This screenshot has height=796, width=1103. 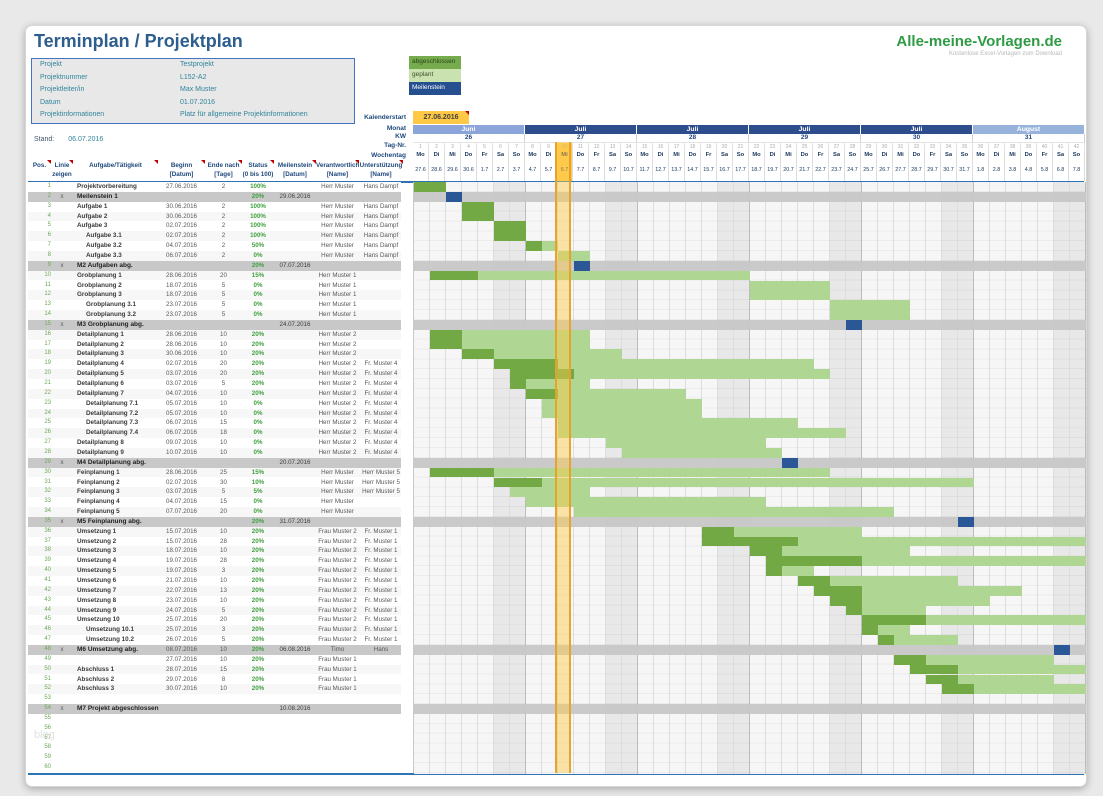 What do you see at coordinates (223, 433) in the screenshot?
I see `cell-ende-nach: 18` at bounding box center [223, 433].